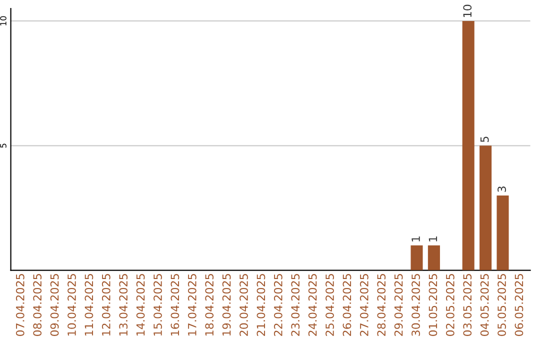 This screenshot has height=340, width=540. What do you see at coordinates (484, 305) in the screenshot?
I see `x-tick-label: 04.05.2025` at bounding box center [484, 305].